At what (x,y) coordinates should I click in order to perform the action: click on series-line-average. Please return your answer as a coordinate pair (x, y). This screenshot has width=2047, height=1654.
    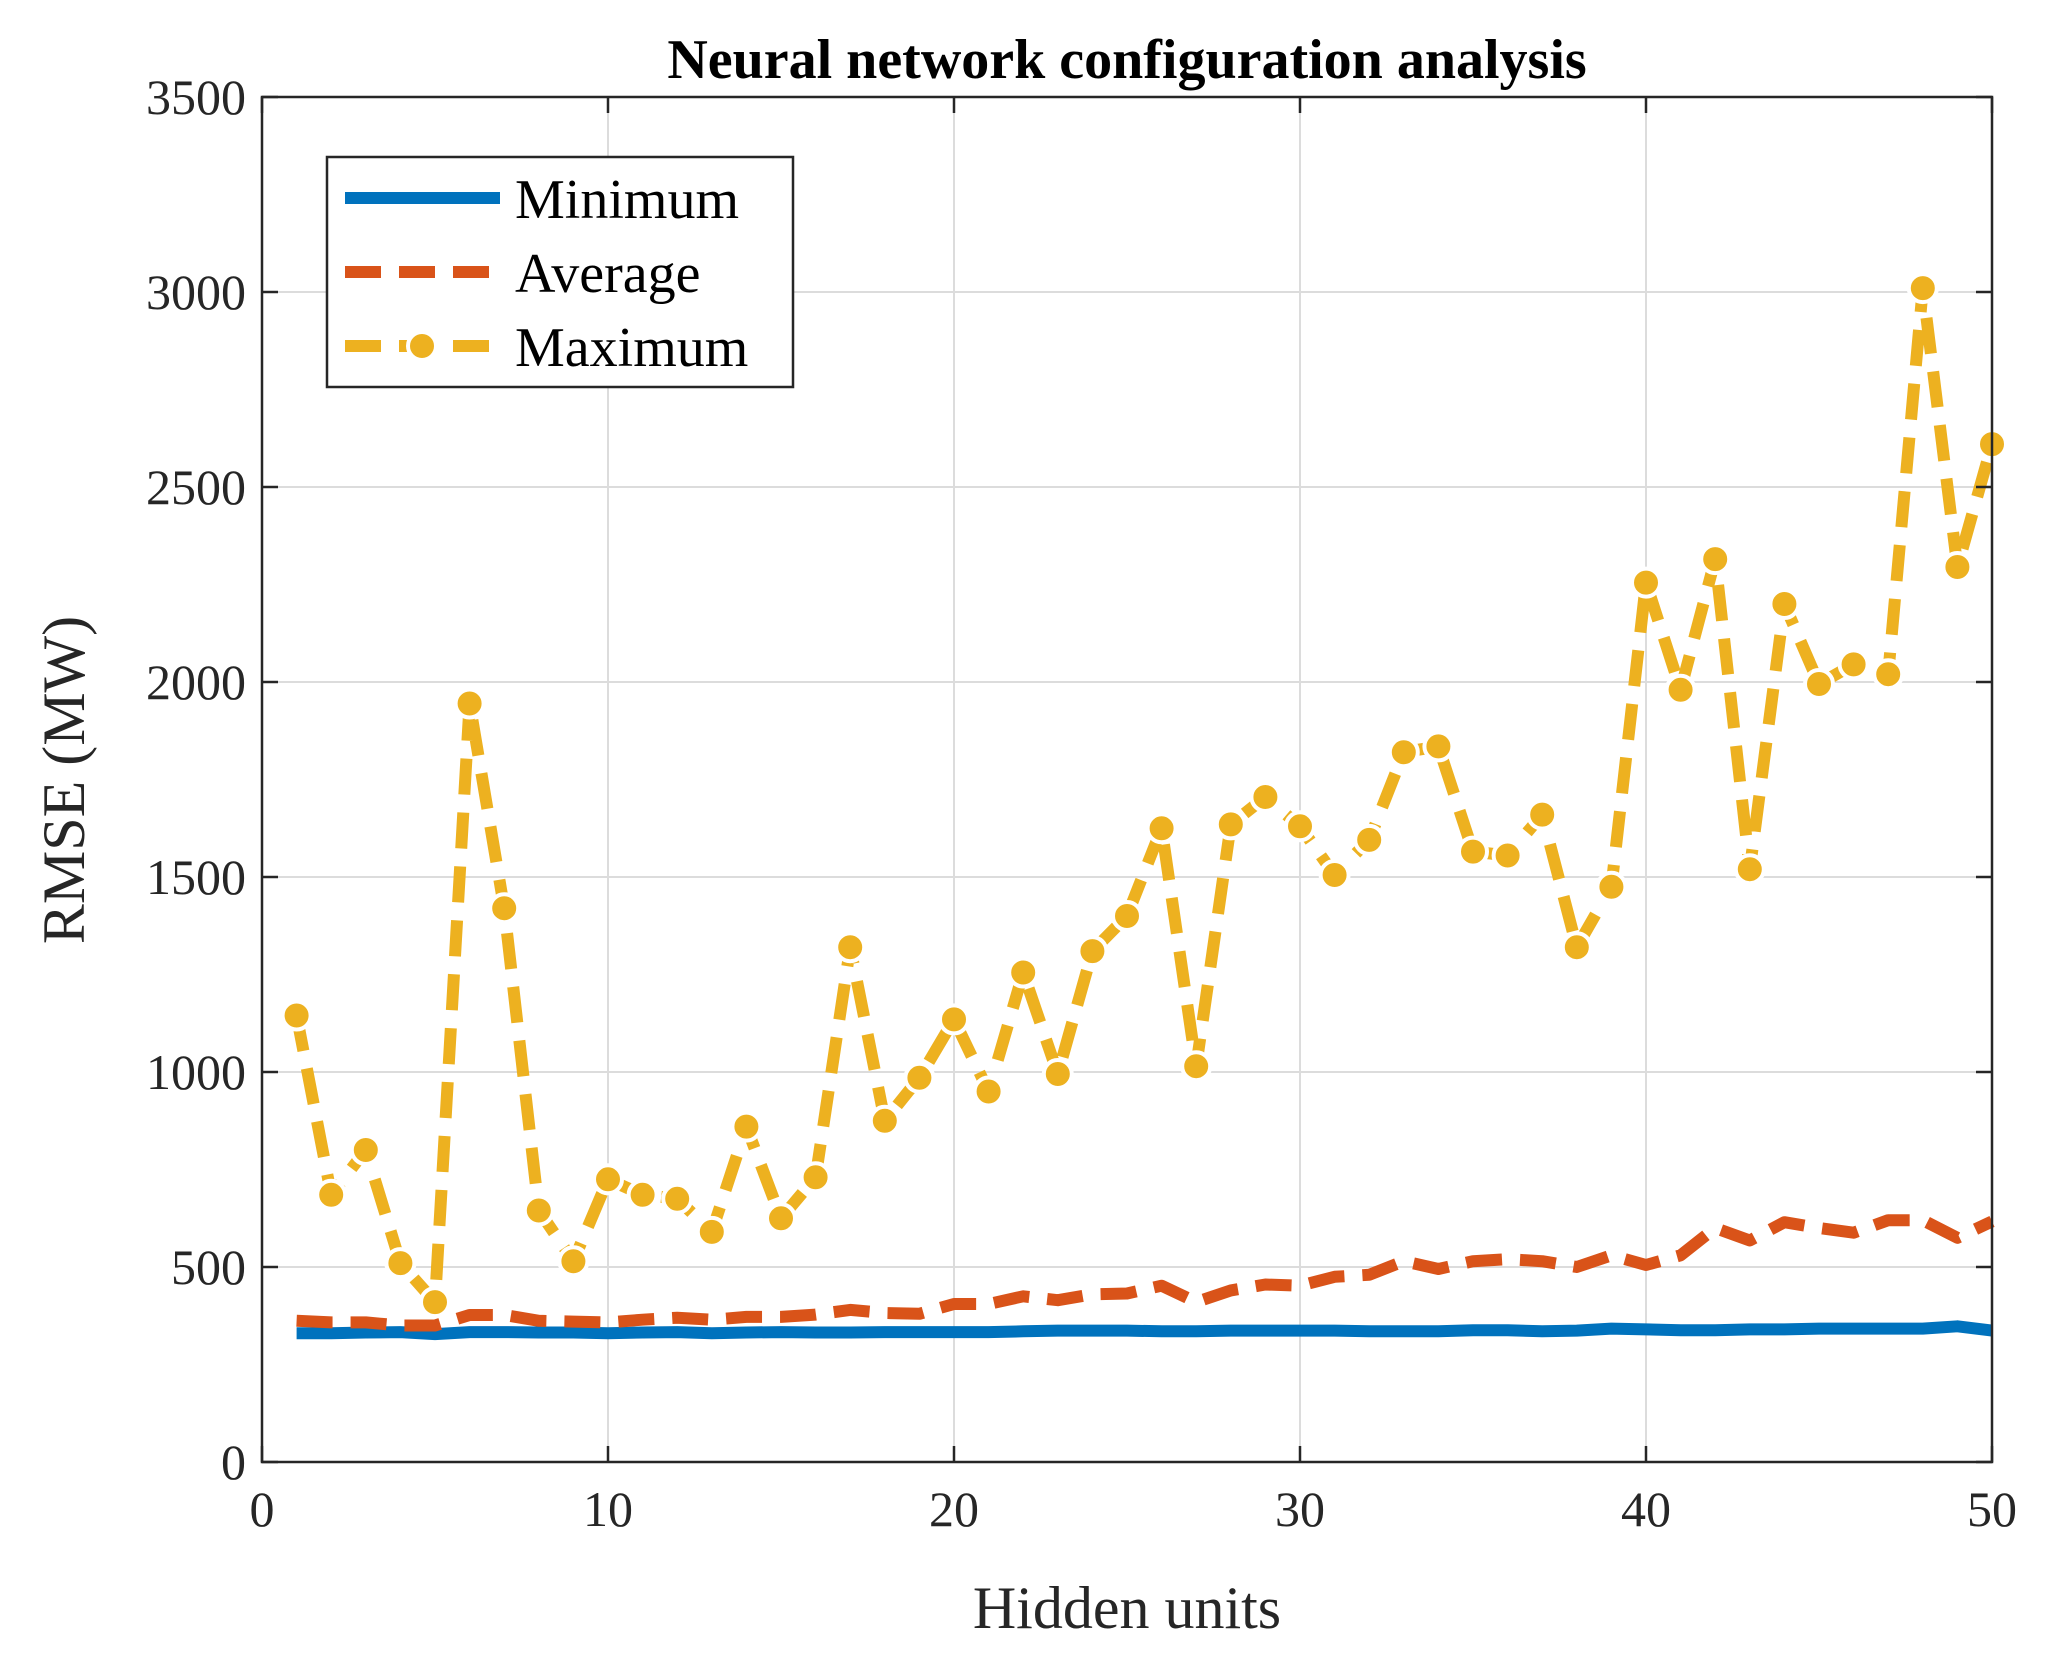
    Looking at the image, I should click on (1145, 1273).